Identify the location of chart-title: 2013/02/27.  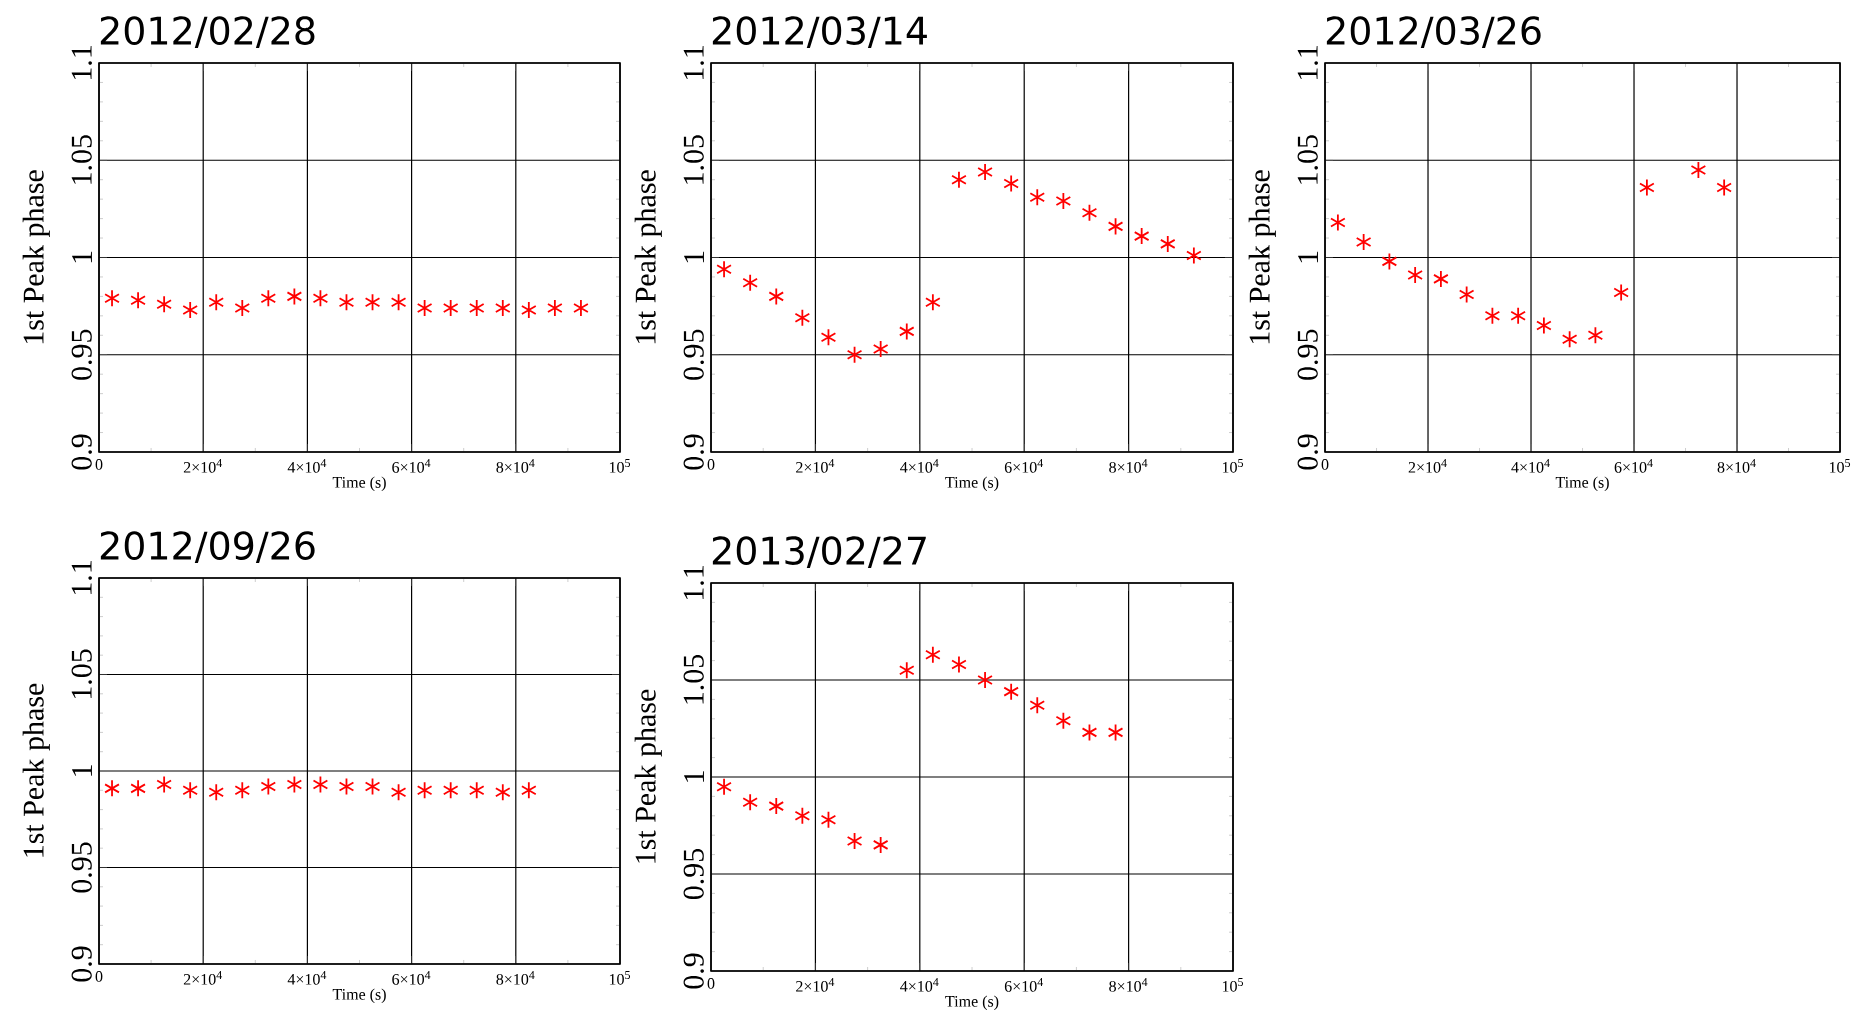
(819, 552).